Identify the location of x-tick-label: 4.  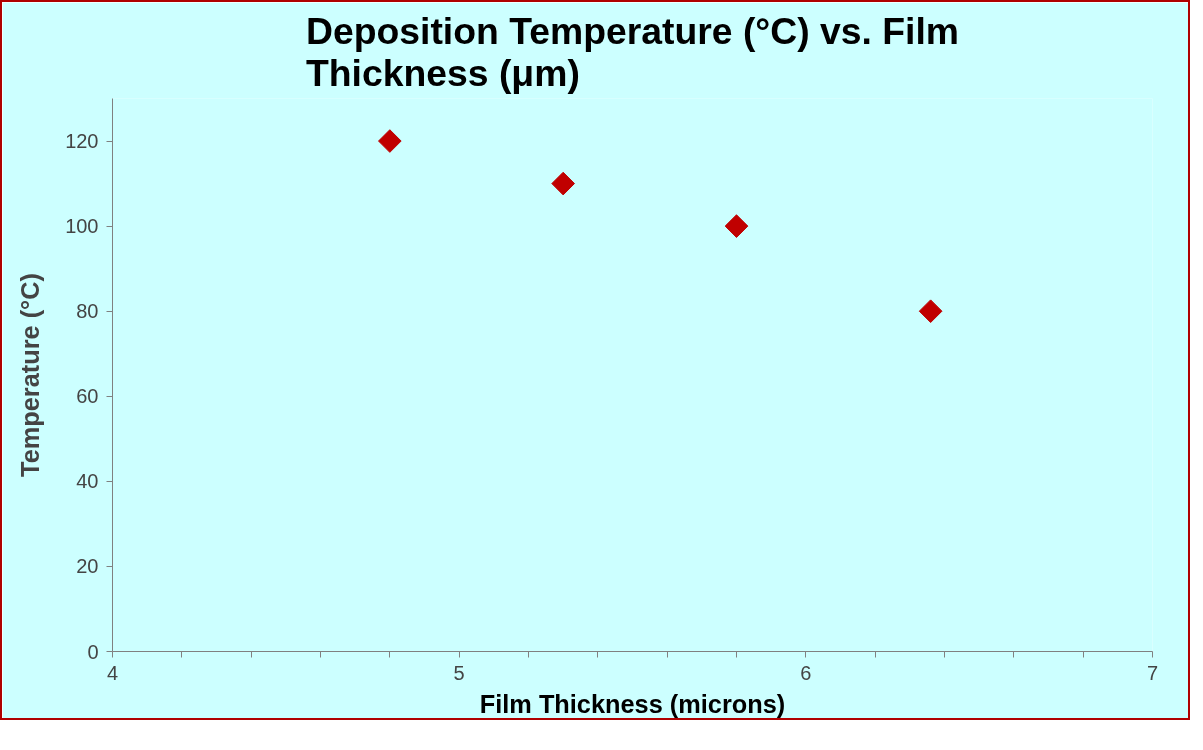
(112, 672).